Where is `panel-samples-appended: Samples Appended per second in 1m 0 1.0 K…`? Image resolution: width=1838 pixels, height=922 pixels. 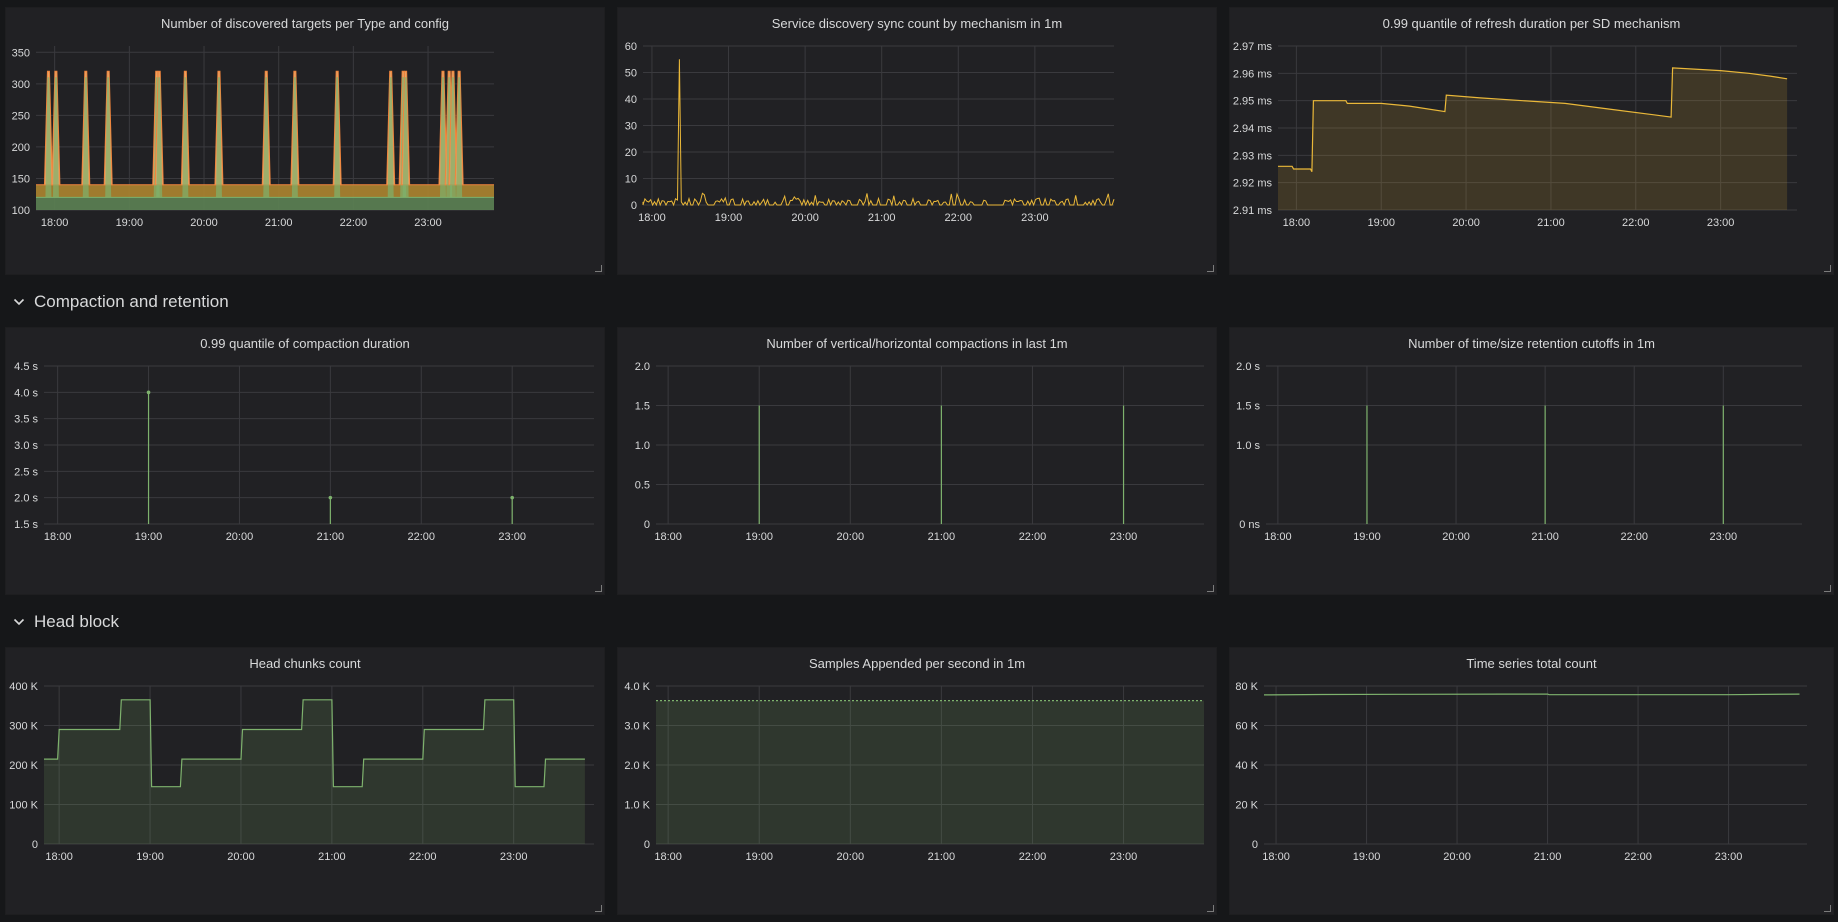
panel-samples-appended: Samples Appended per second in 1m 0 1.0 K… is located at coordinates (917, 781).